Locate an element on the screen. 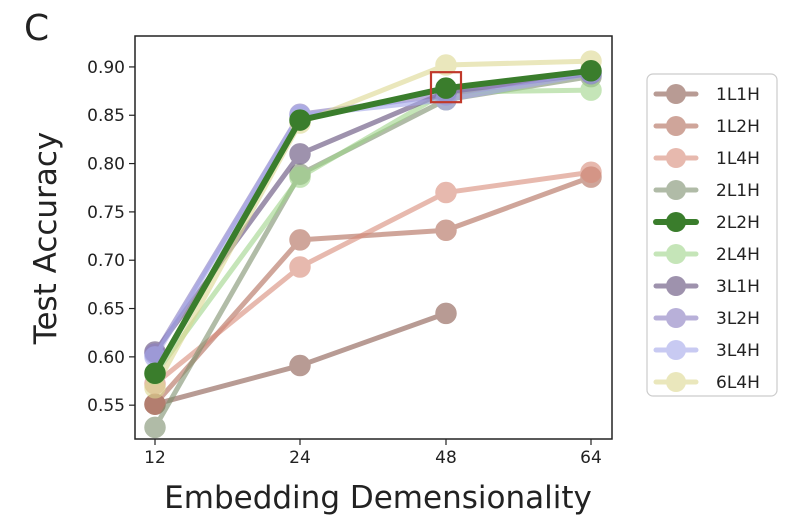  legend-item: 2L4H is located at coordinates (706, 254).